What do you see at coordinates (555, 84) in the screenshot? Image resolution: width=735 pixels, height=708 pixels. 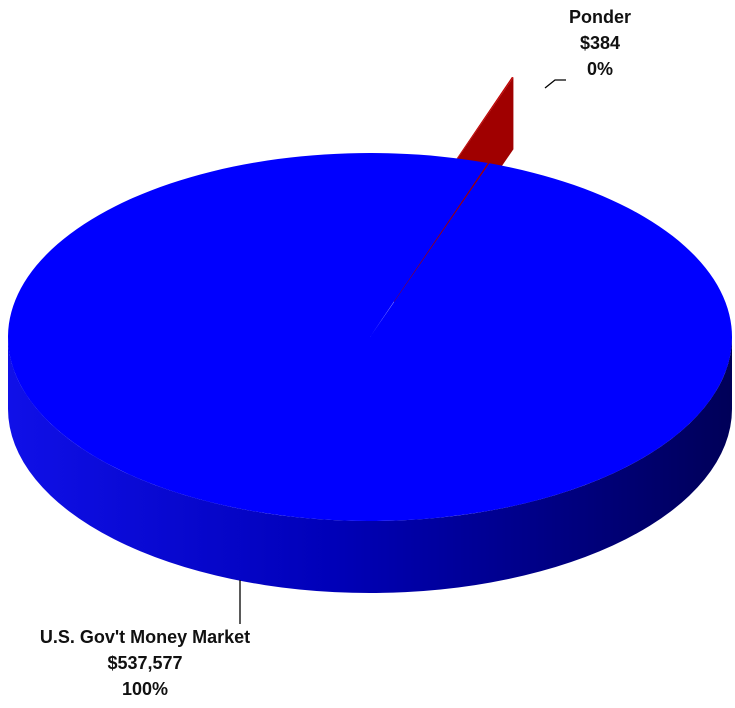 I see `leader-line` at bounding box center [555, 84].